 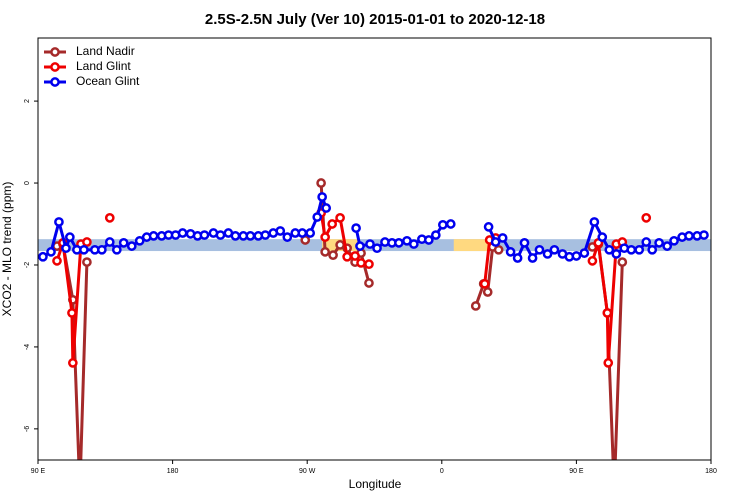 I want to click on range-band, so click(x=471, y=245).